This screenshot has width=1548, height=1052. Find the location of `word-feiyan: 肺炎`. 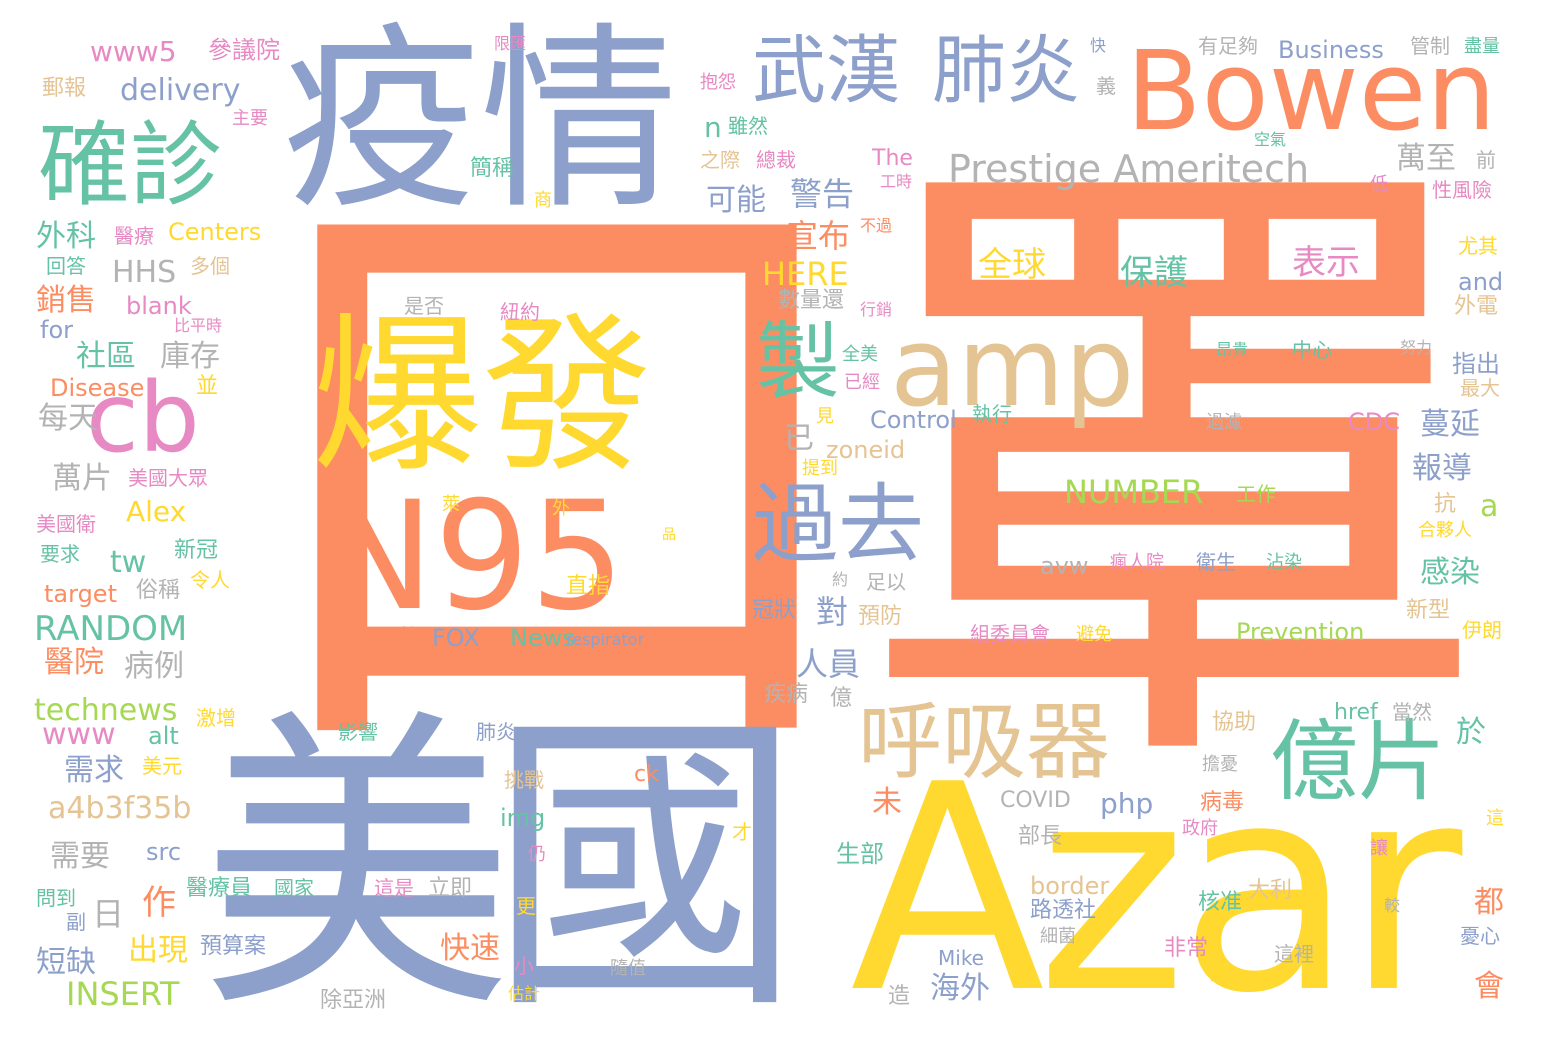

word-feiyan: 肺炎 is located at coordinates (1006, 71).